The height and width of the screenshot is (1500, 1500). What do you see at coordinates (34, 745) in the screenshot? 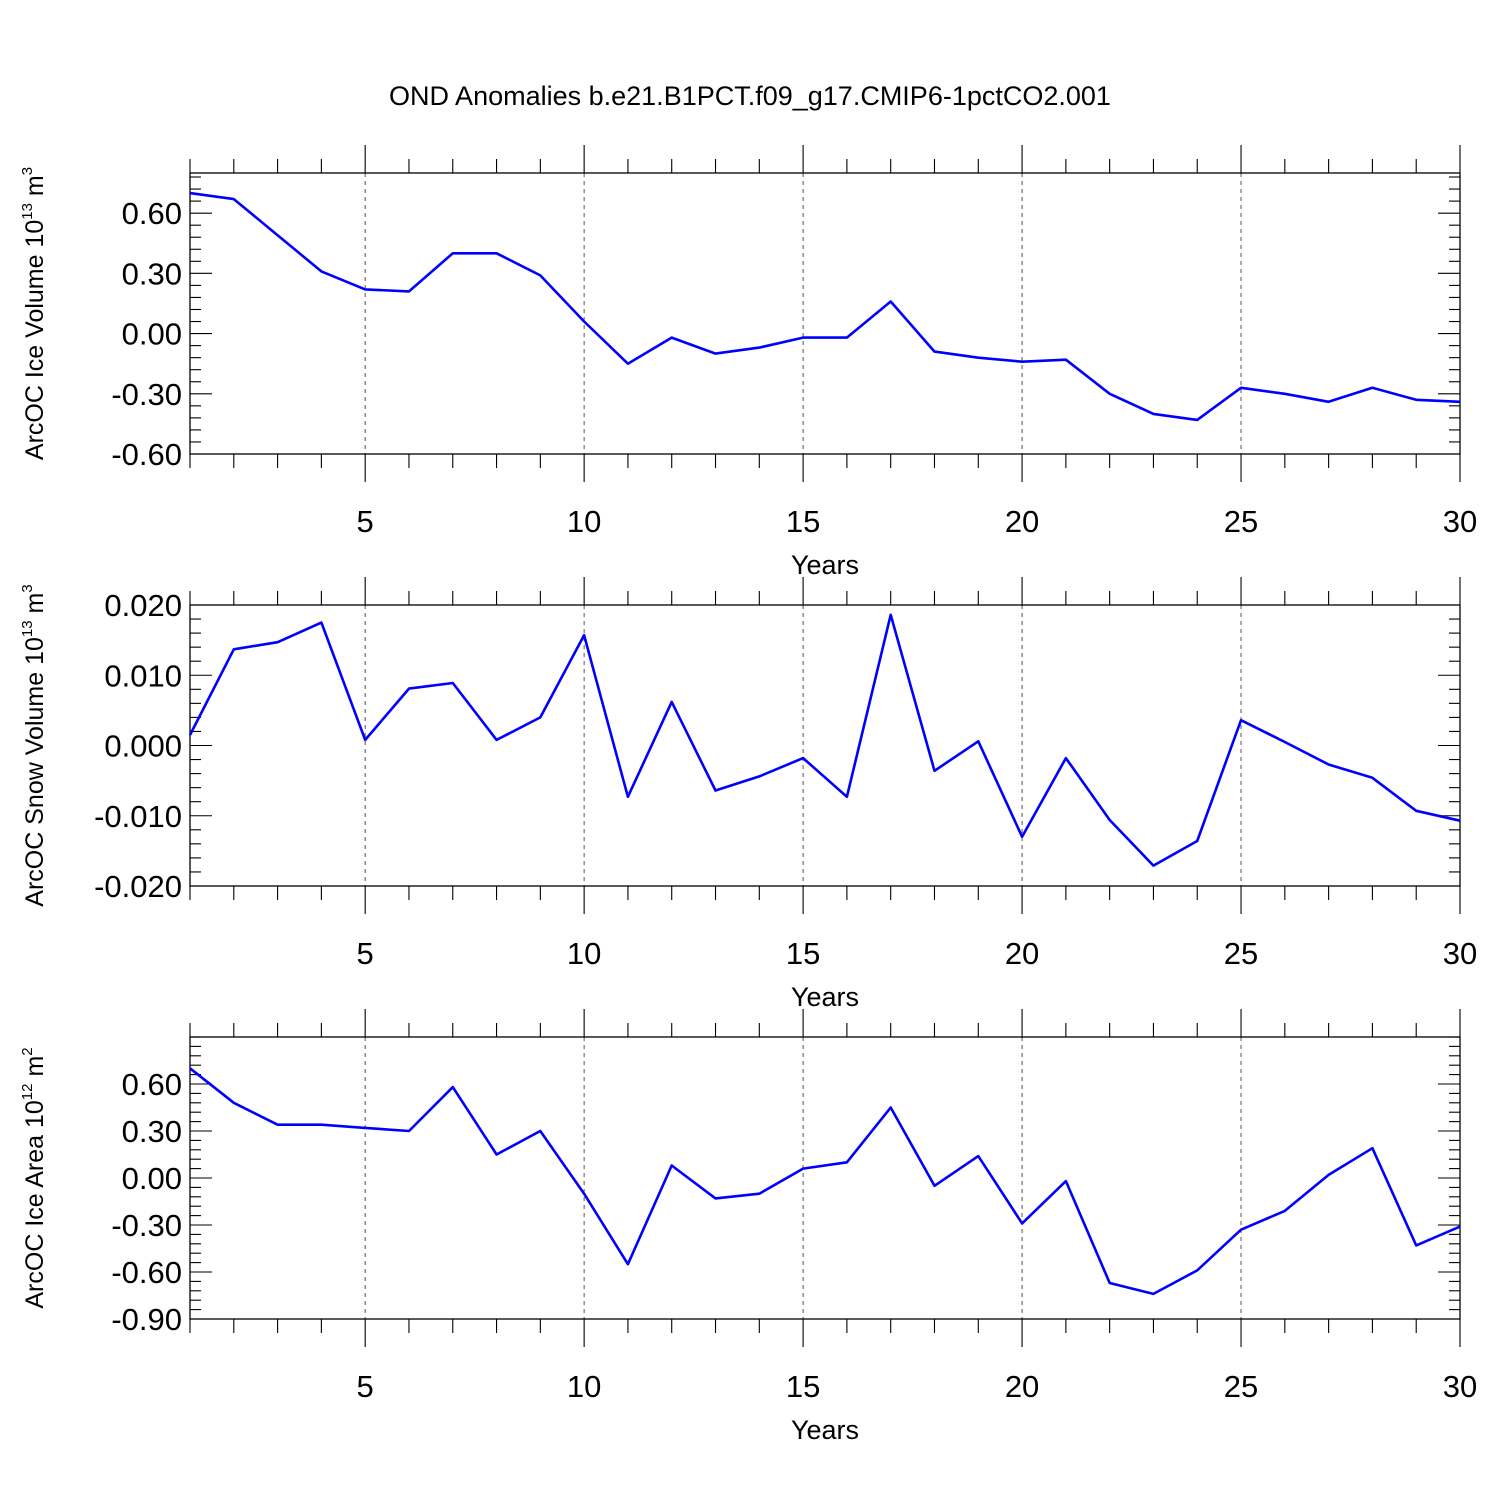
I see `y-axis-label: ArcOC Snow Volume 1013 m3` at bounding box center [34, 745].